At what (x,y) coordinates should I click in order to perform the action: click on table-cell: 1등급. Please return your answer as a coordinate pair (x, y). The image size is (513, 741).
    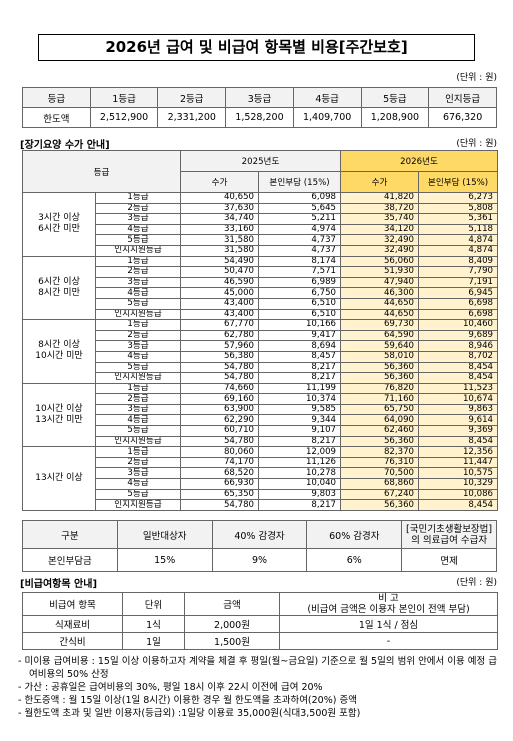
    Looking at the image, I should click on (124, 97).